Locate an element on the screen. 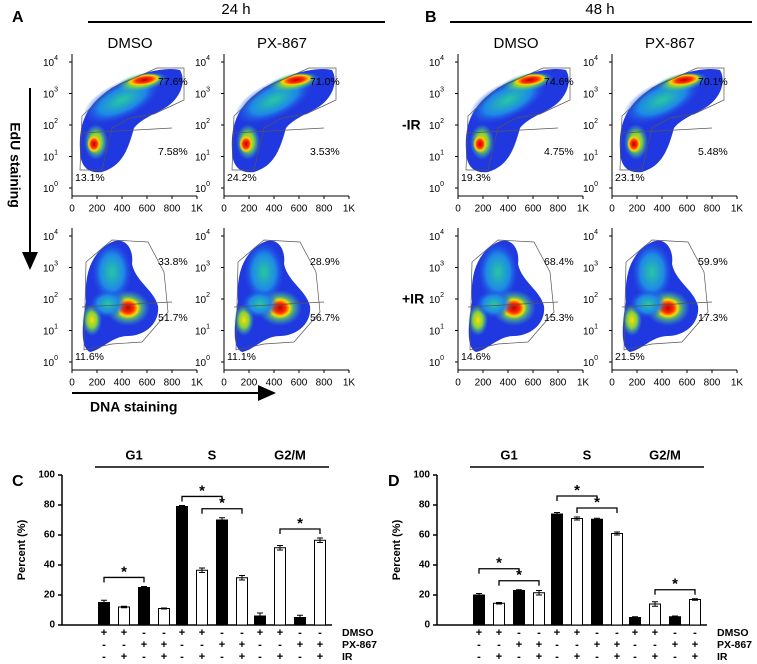  gate-percent: 13.1% is located at coordinates (90, 178).